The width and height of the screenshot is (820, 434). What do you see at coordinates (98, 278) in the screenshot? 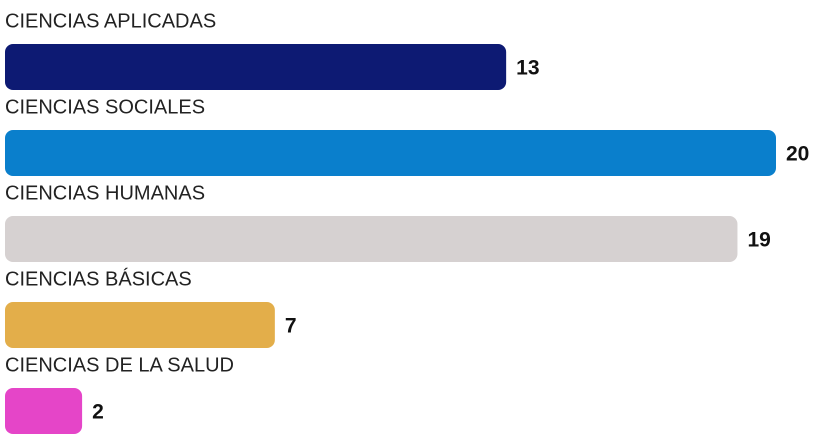
I see `category-label: CIENCIAS BÁSICAS` at bounding box center [98, 278].